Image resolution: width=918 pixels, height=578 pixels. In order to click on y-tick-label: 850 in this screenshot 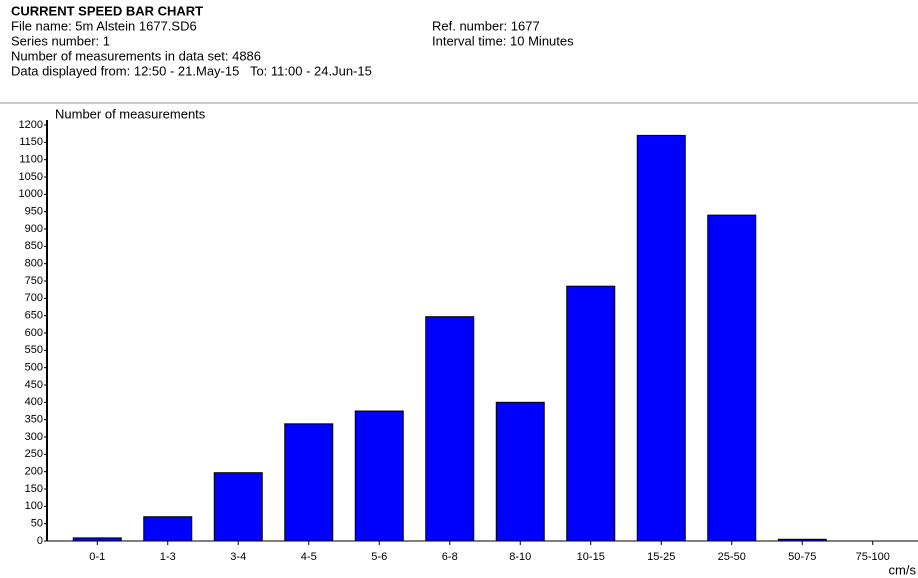, I will do `click(34, 246)`.